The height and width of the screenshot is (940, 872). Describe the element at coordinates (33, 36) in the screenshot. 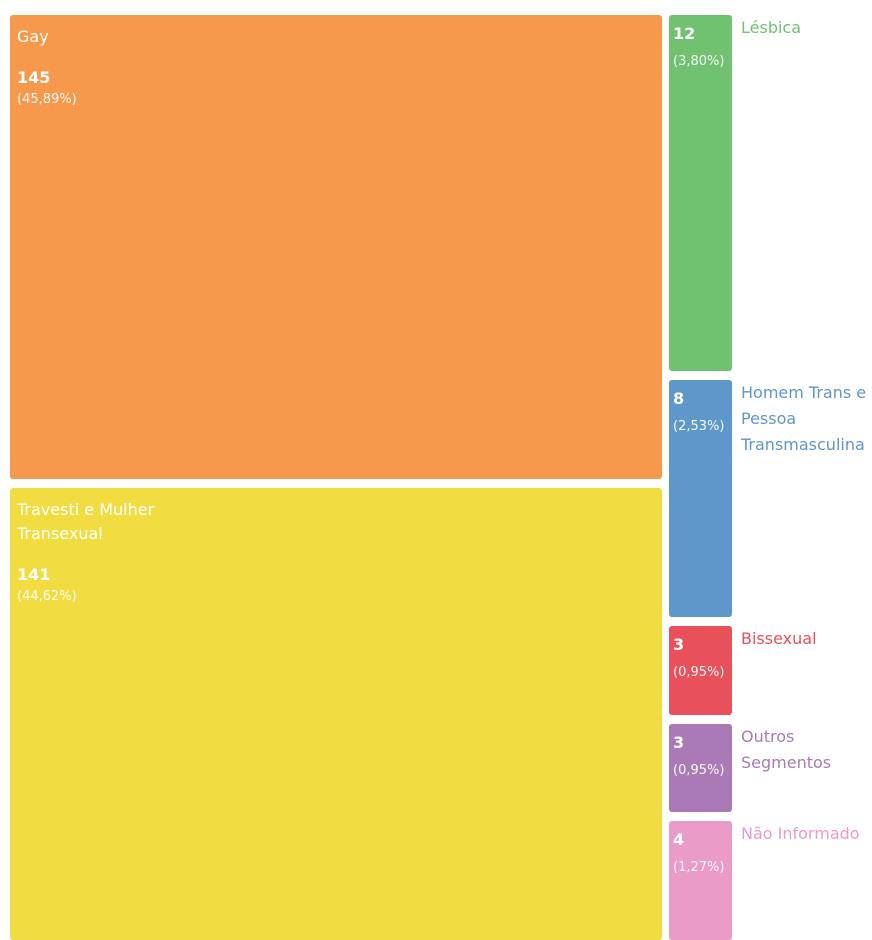

I see `tile-label: Gay` at that location.